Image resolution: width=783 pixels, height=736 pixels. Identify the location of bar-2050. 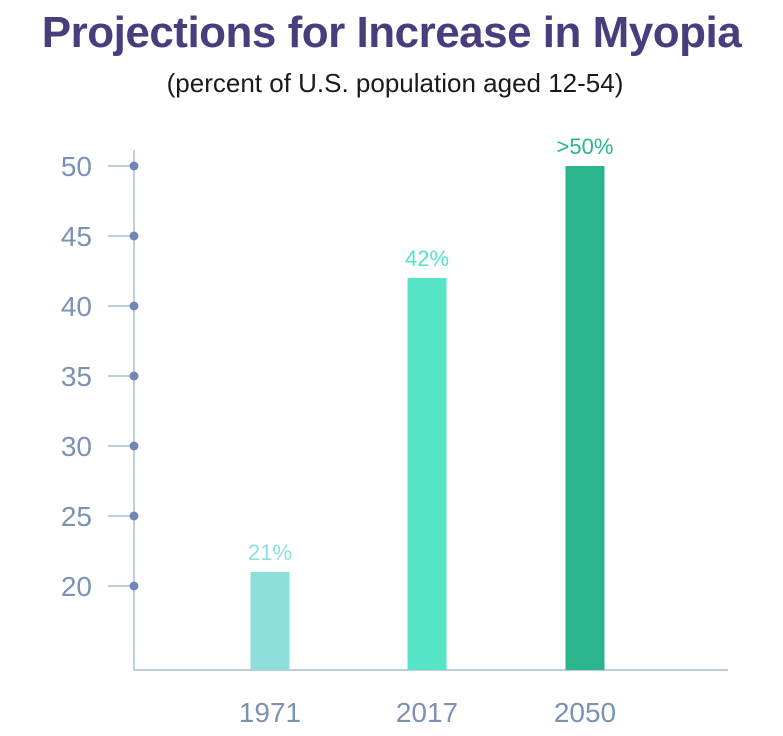
(585, 418).